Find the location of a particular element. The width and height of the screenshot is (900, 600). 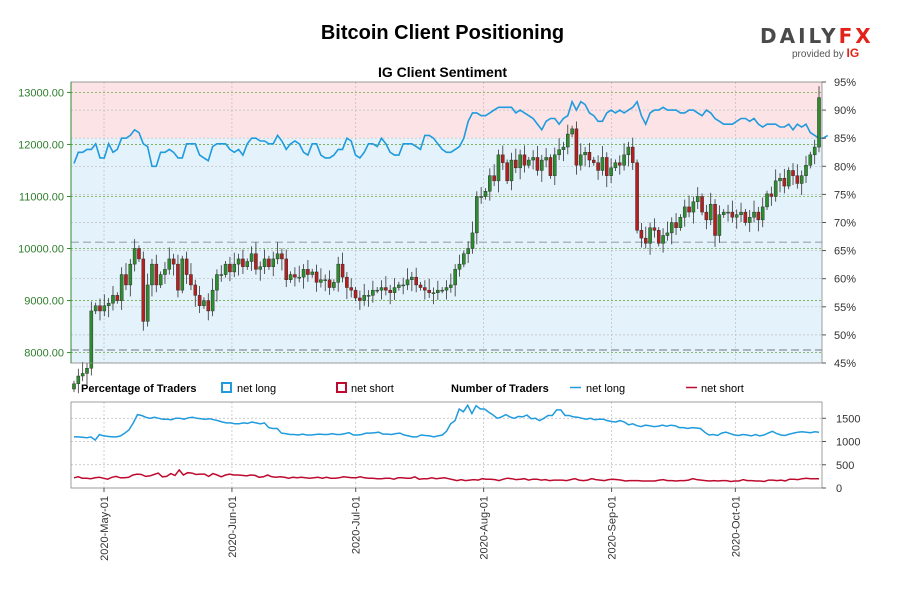

pct-tick-label: 55% is located at coordinates (845, 308).